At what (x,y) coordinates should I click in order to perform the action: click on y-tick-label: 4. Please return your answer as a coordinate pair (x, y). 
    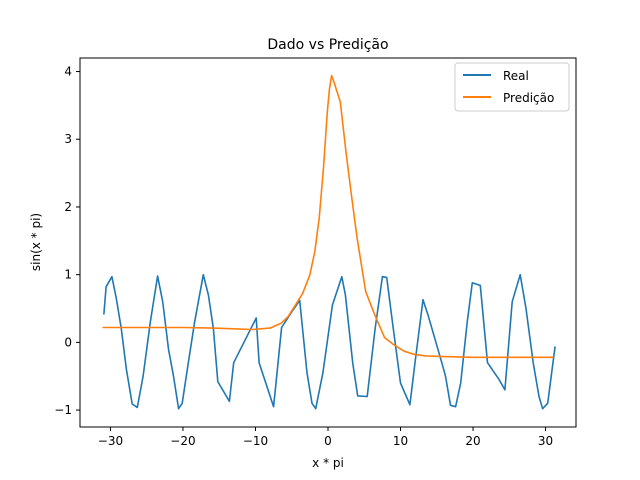
    Looking at the image, I should click on (68, 72).